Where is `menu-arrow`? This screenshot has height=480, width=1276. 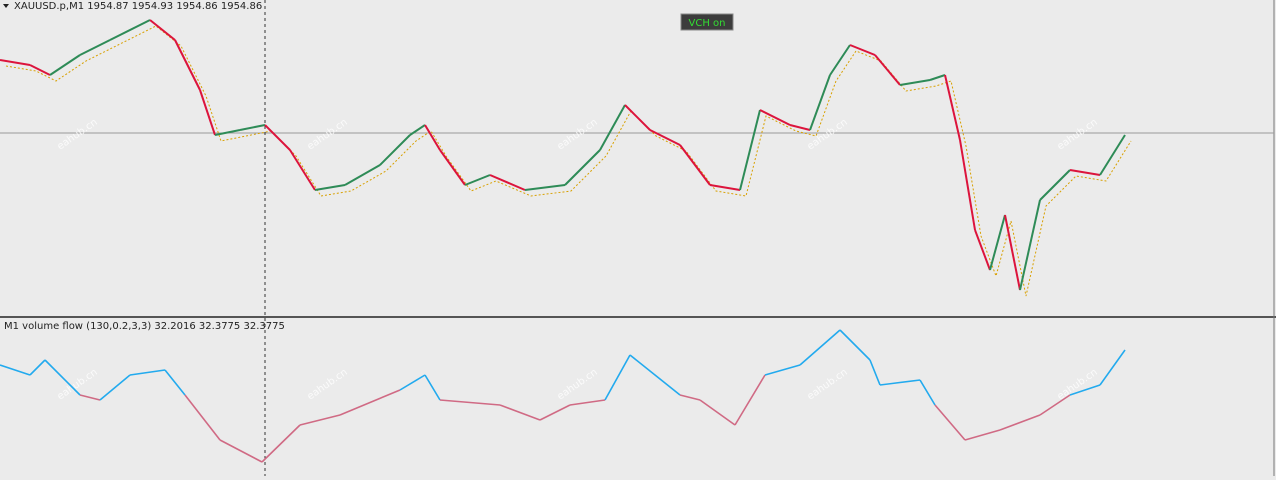 menu-arrow is located at coordinates (6, 6).